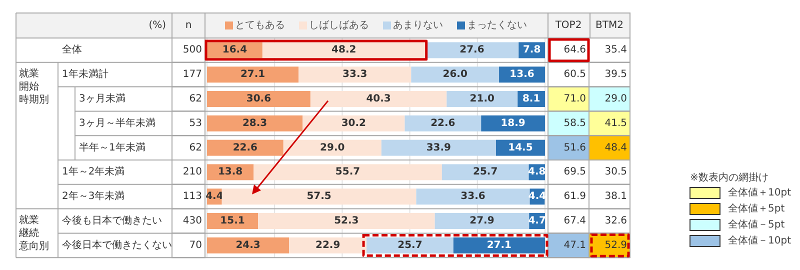 This screenshot has height=270, width=800. What do you see at coordinates (492, 25) in the screenshot?
I see `legend-item: まったくない` at bounding box center [492, 25].